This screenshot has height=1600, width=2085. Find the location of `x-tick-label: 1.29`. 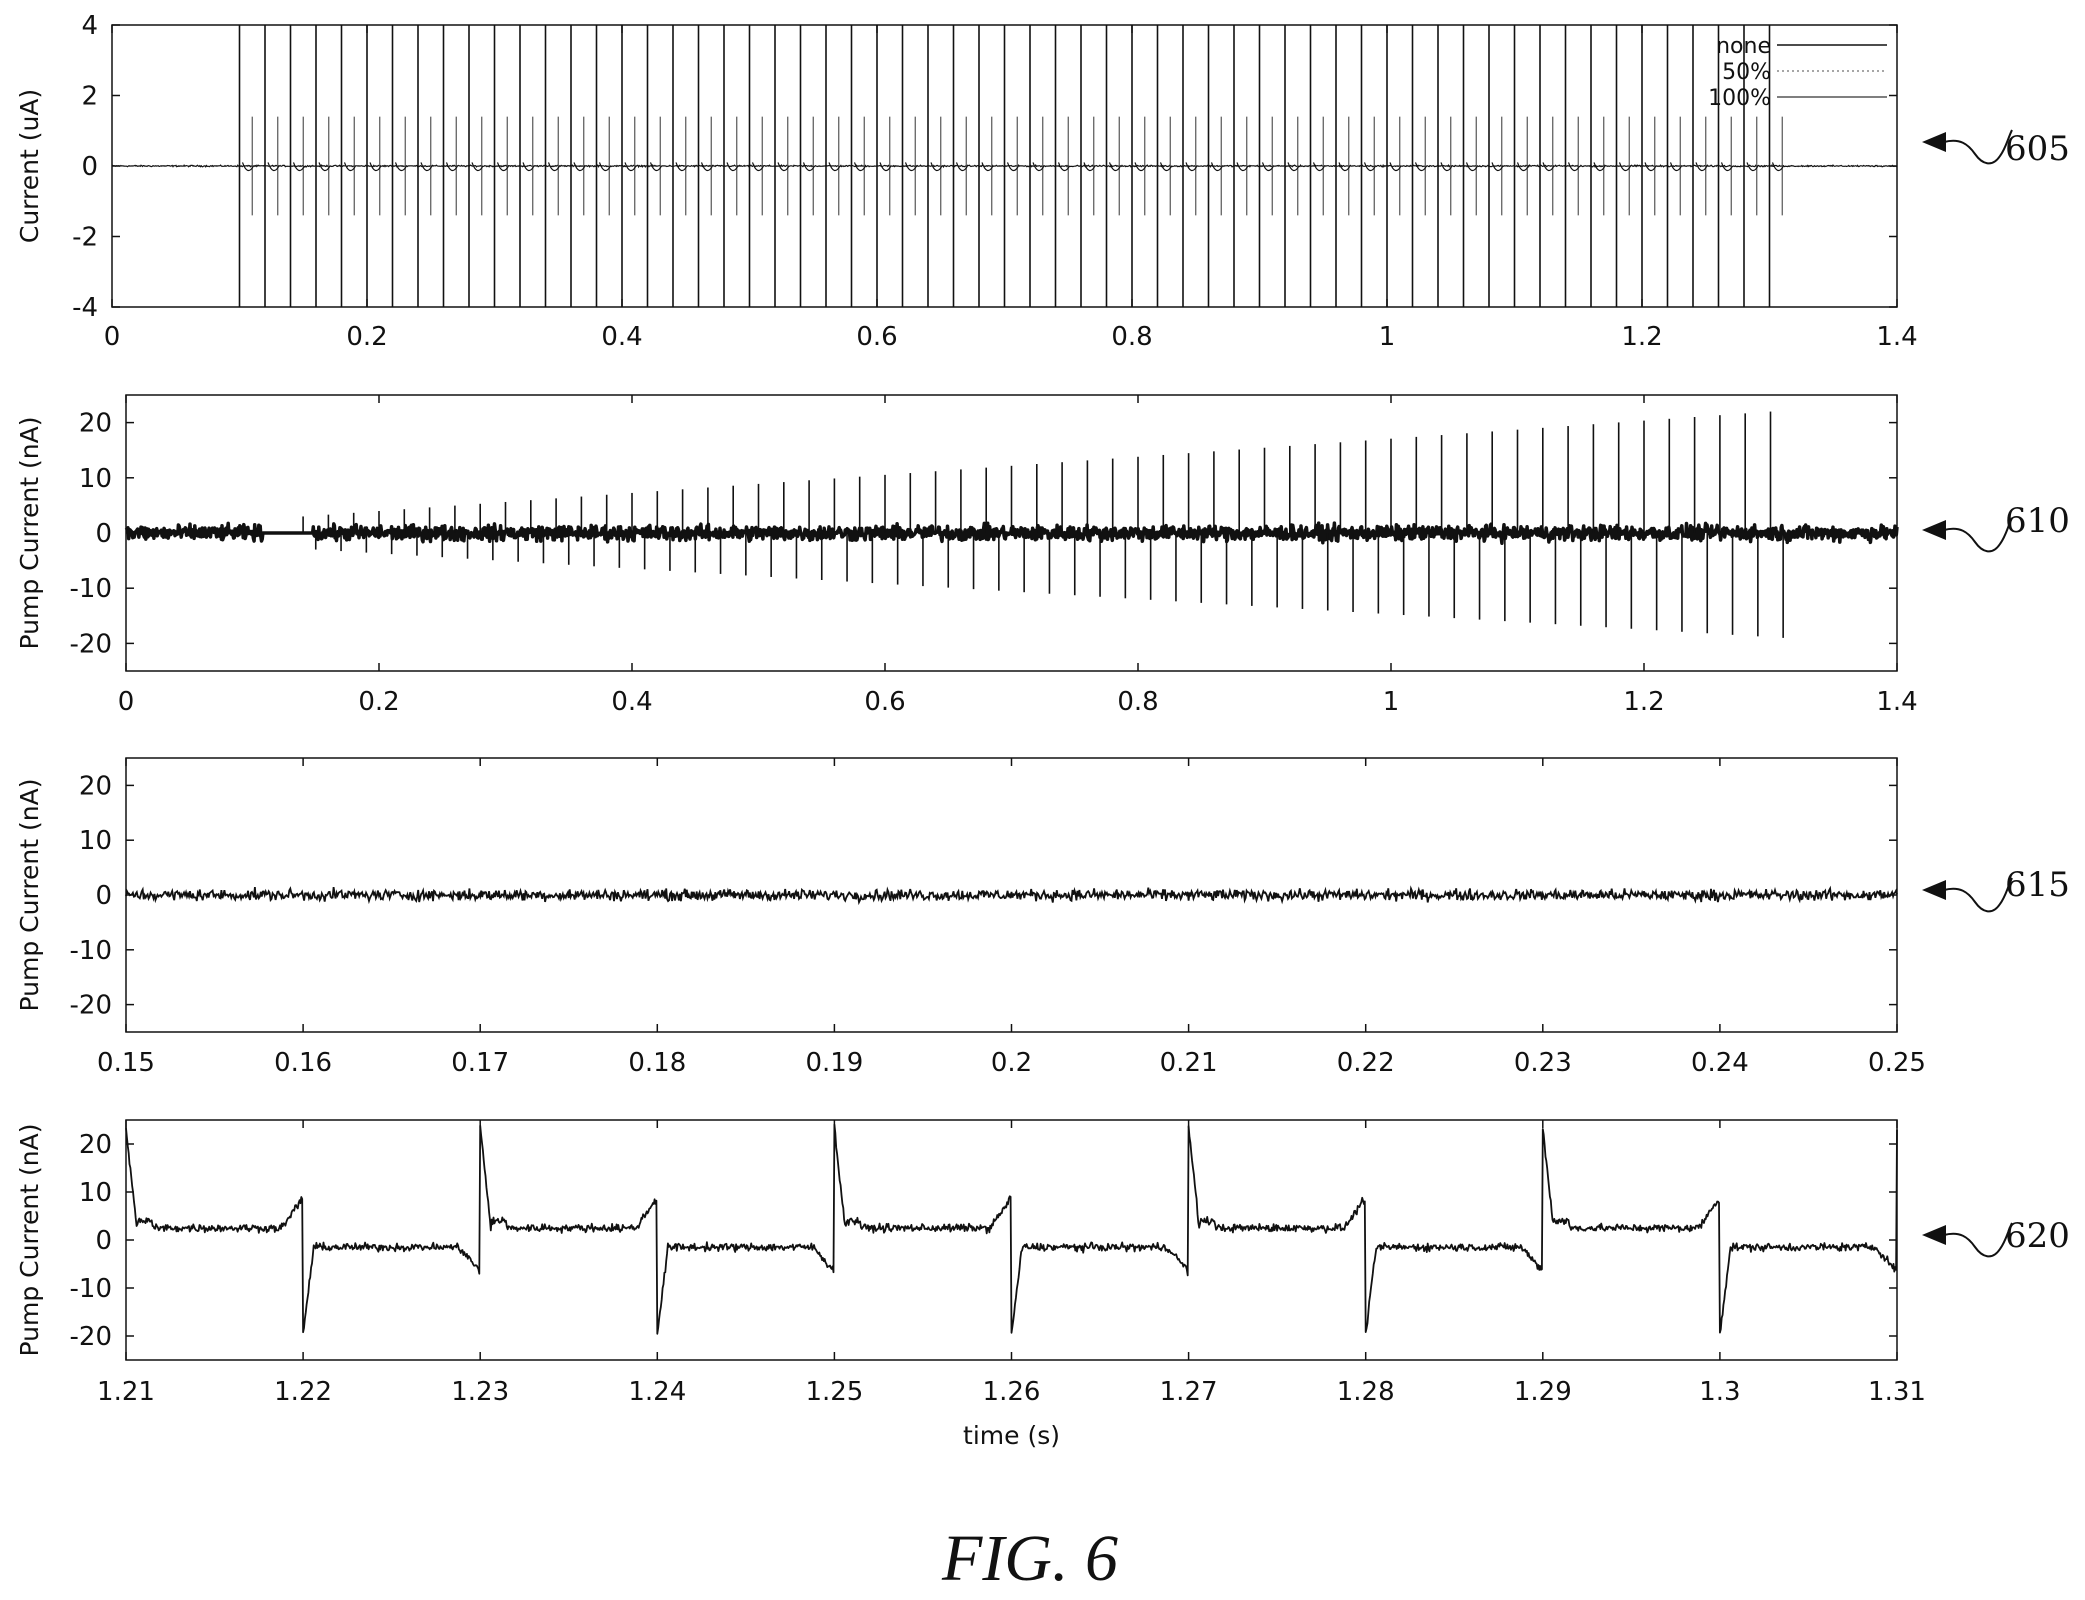

x-tick-label: 1.29 is located at coordinates (1543, 1392).